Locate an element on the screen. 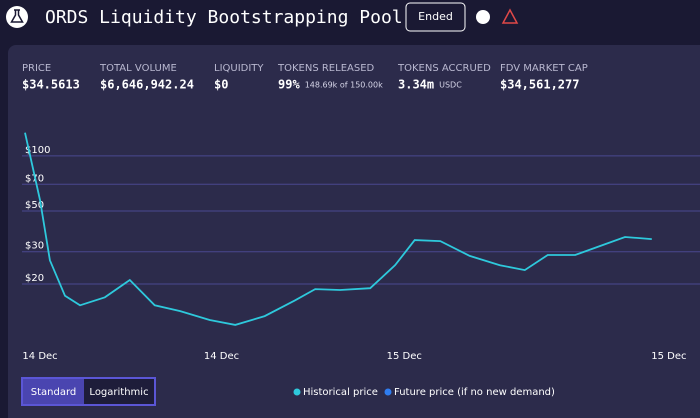 This screenshot has width=700, height=418. stat-label: PRICE is located at coordinates (36, 68).